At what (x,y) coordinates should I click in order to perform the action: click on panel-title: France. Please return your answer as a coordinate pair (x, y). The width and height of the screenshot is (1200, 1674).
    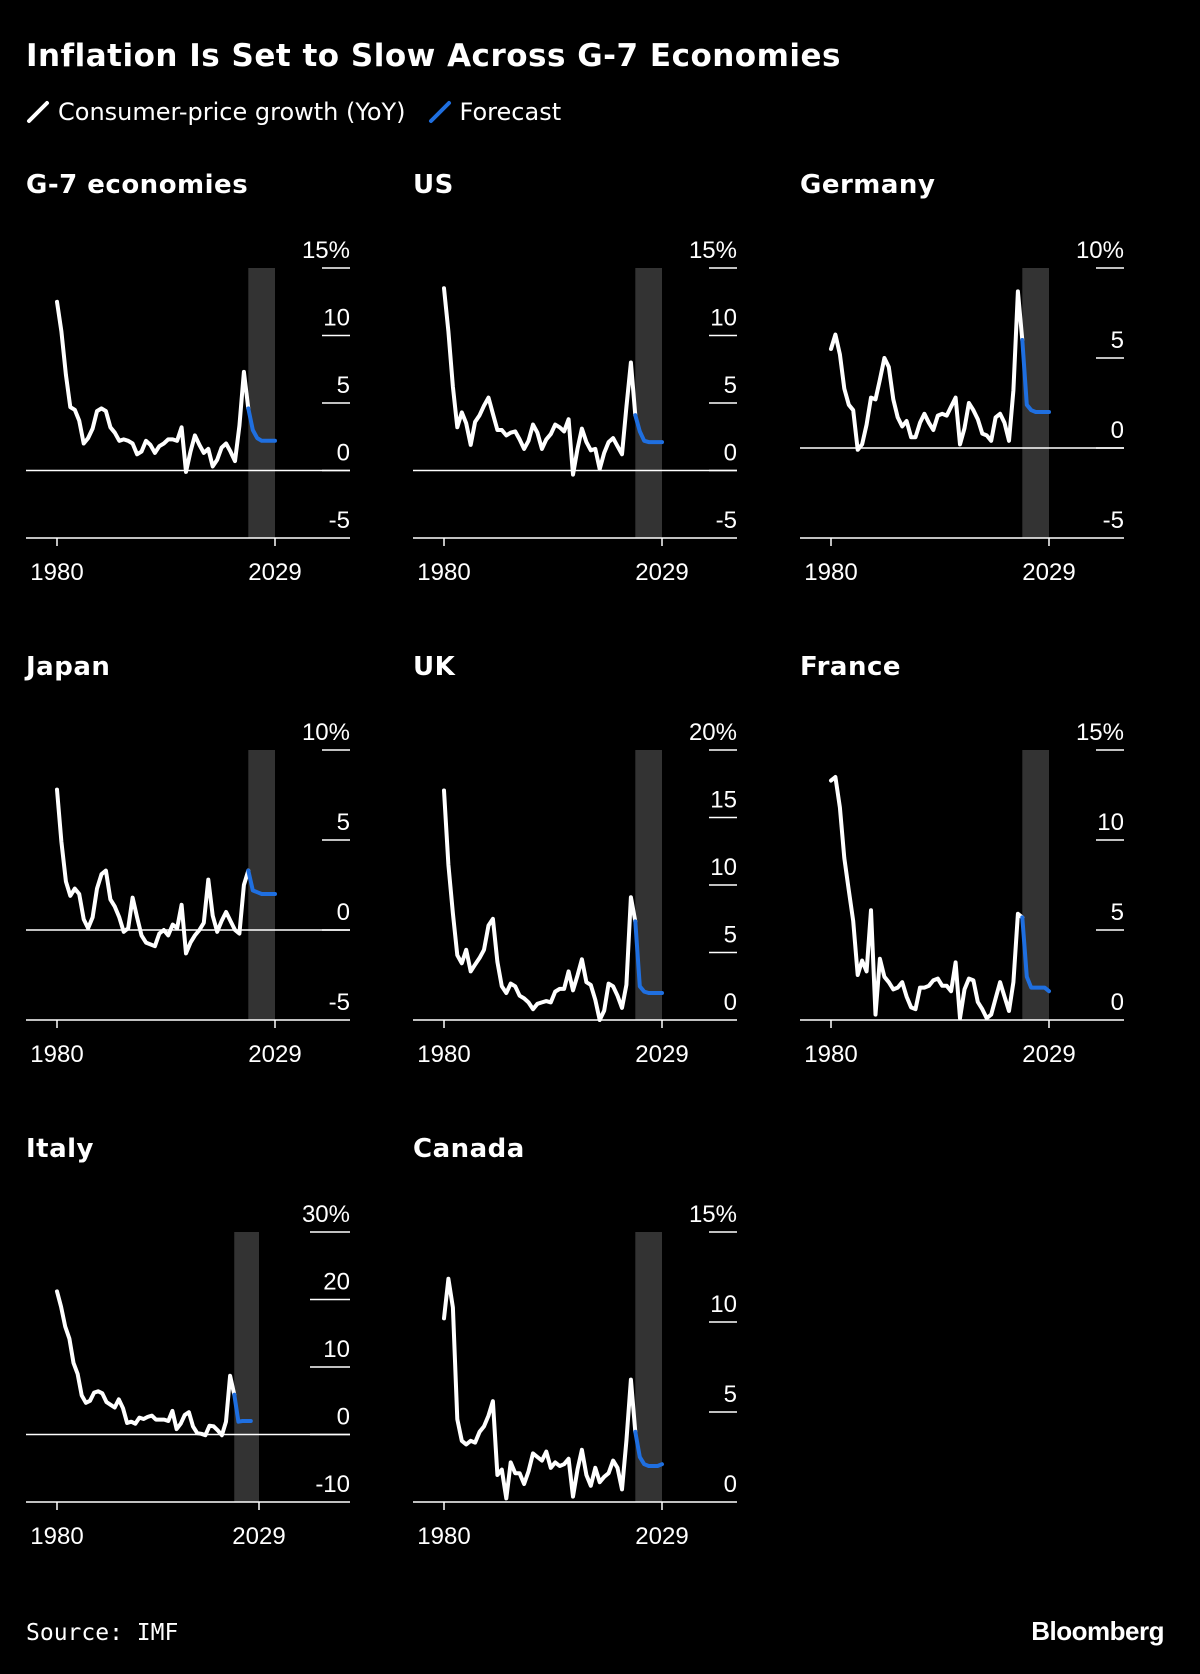
    Looking at the image, I should click on (851, 667).